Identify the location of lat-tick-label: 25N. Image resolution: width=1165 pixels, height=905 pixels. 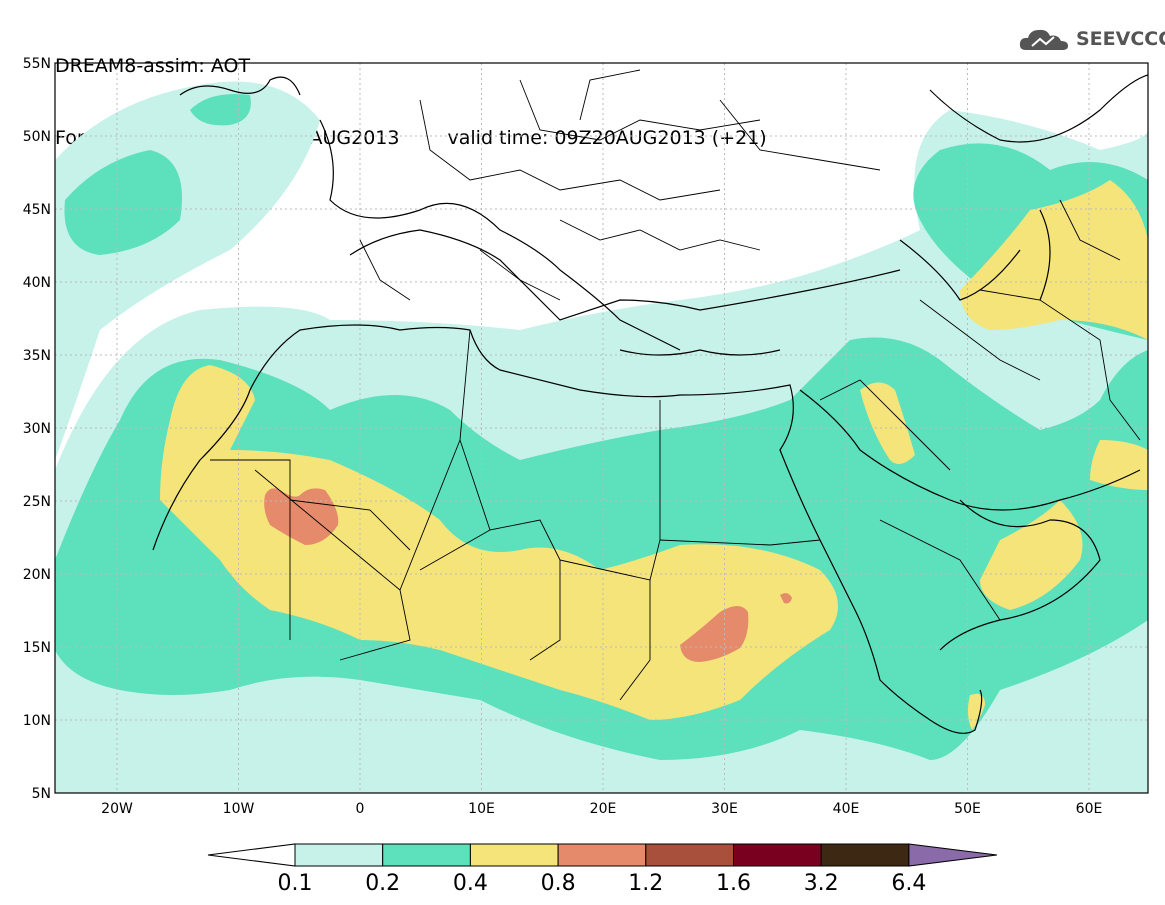
(37, 502).